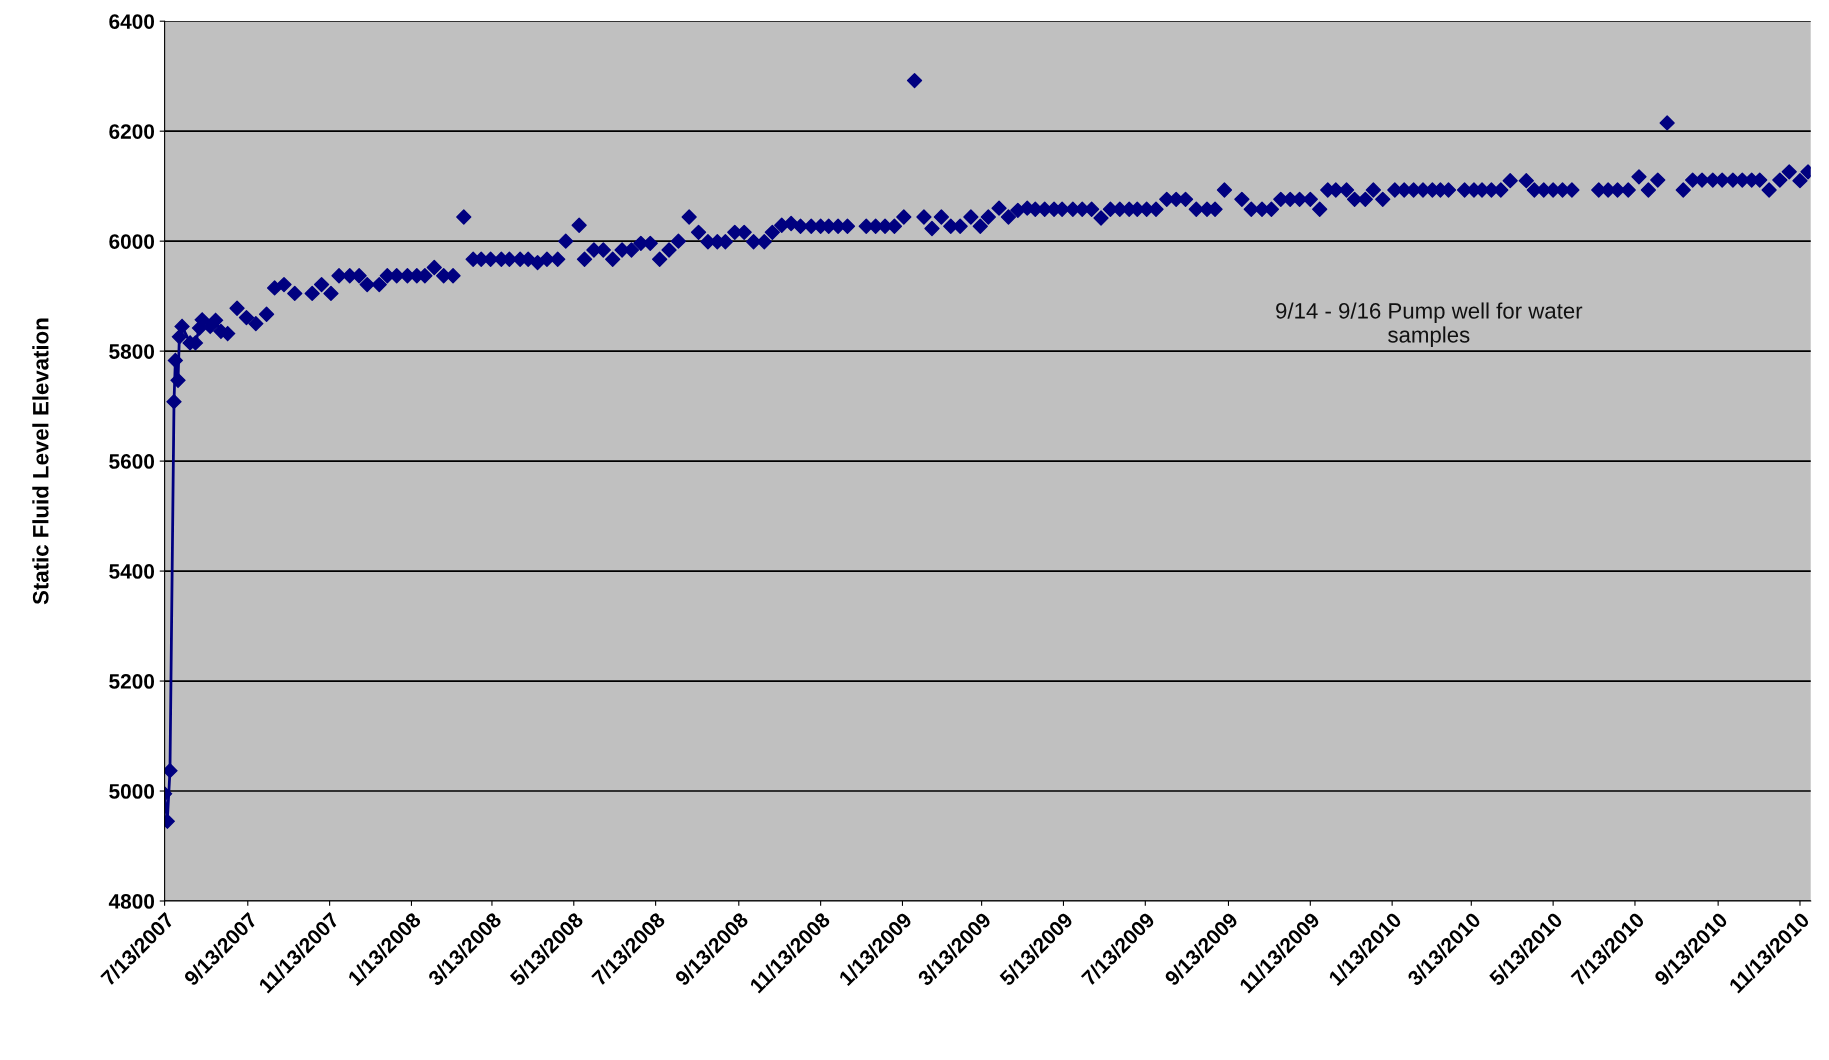 This screenshot has width=1829, height=1060. I want to click on y-tick-label: 5600, so click(132, 461).